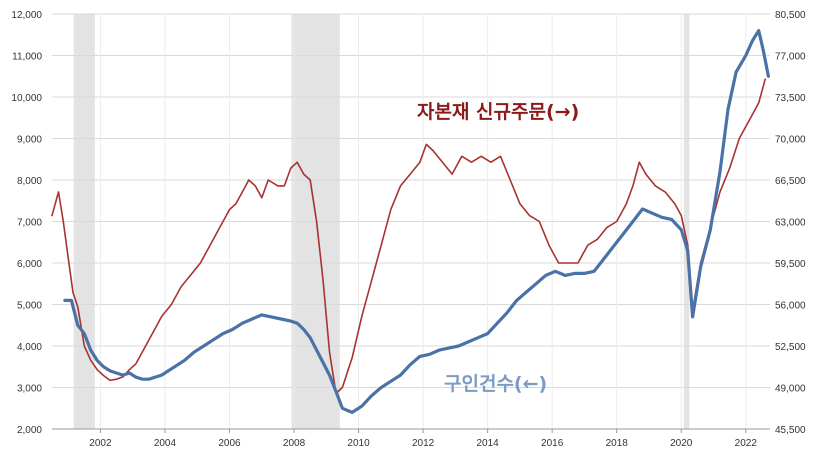 Image resolution: width=827 pixels, height=456 pixels. What do you see at coordinates (790, 430) in the screenshot?
I see `y-right-tick-label: 45,500` at bounding box center [790, 430].